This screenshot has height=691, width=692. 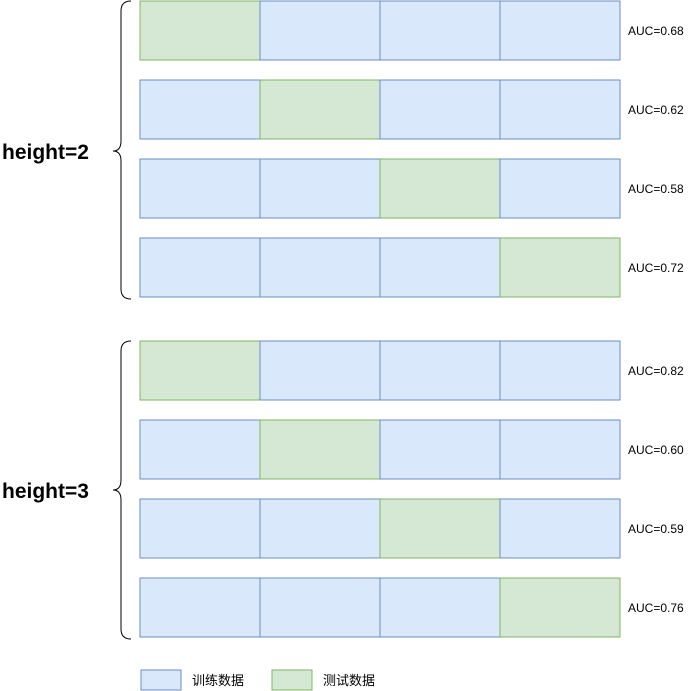 I want to click on auc-label: AUC=0.72, so click(x=656, y=268).